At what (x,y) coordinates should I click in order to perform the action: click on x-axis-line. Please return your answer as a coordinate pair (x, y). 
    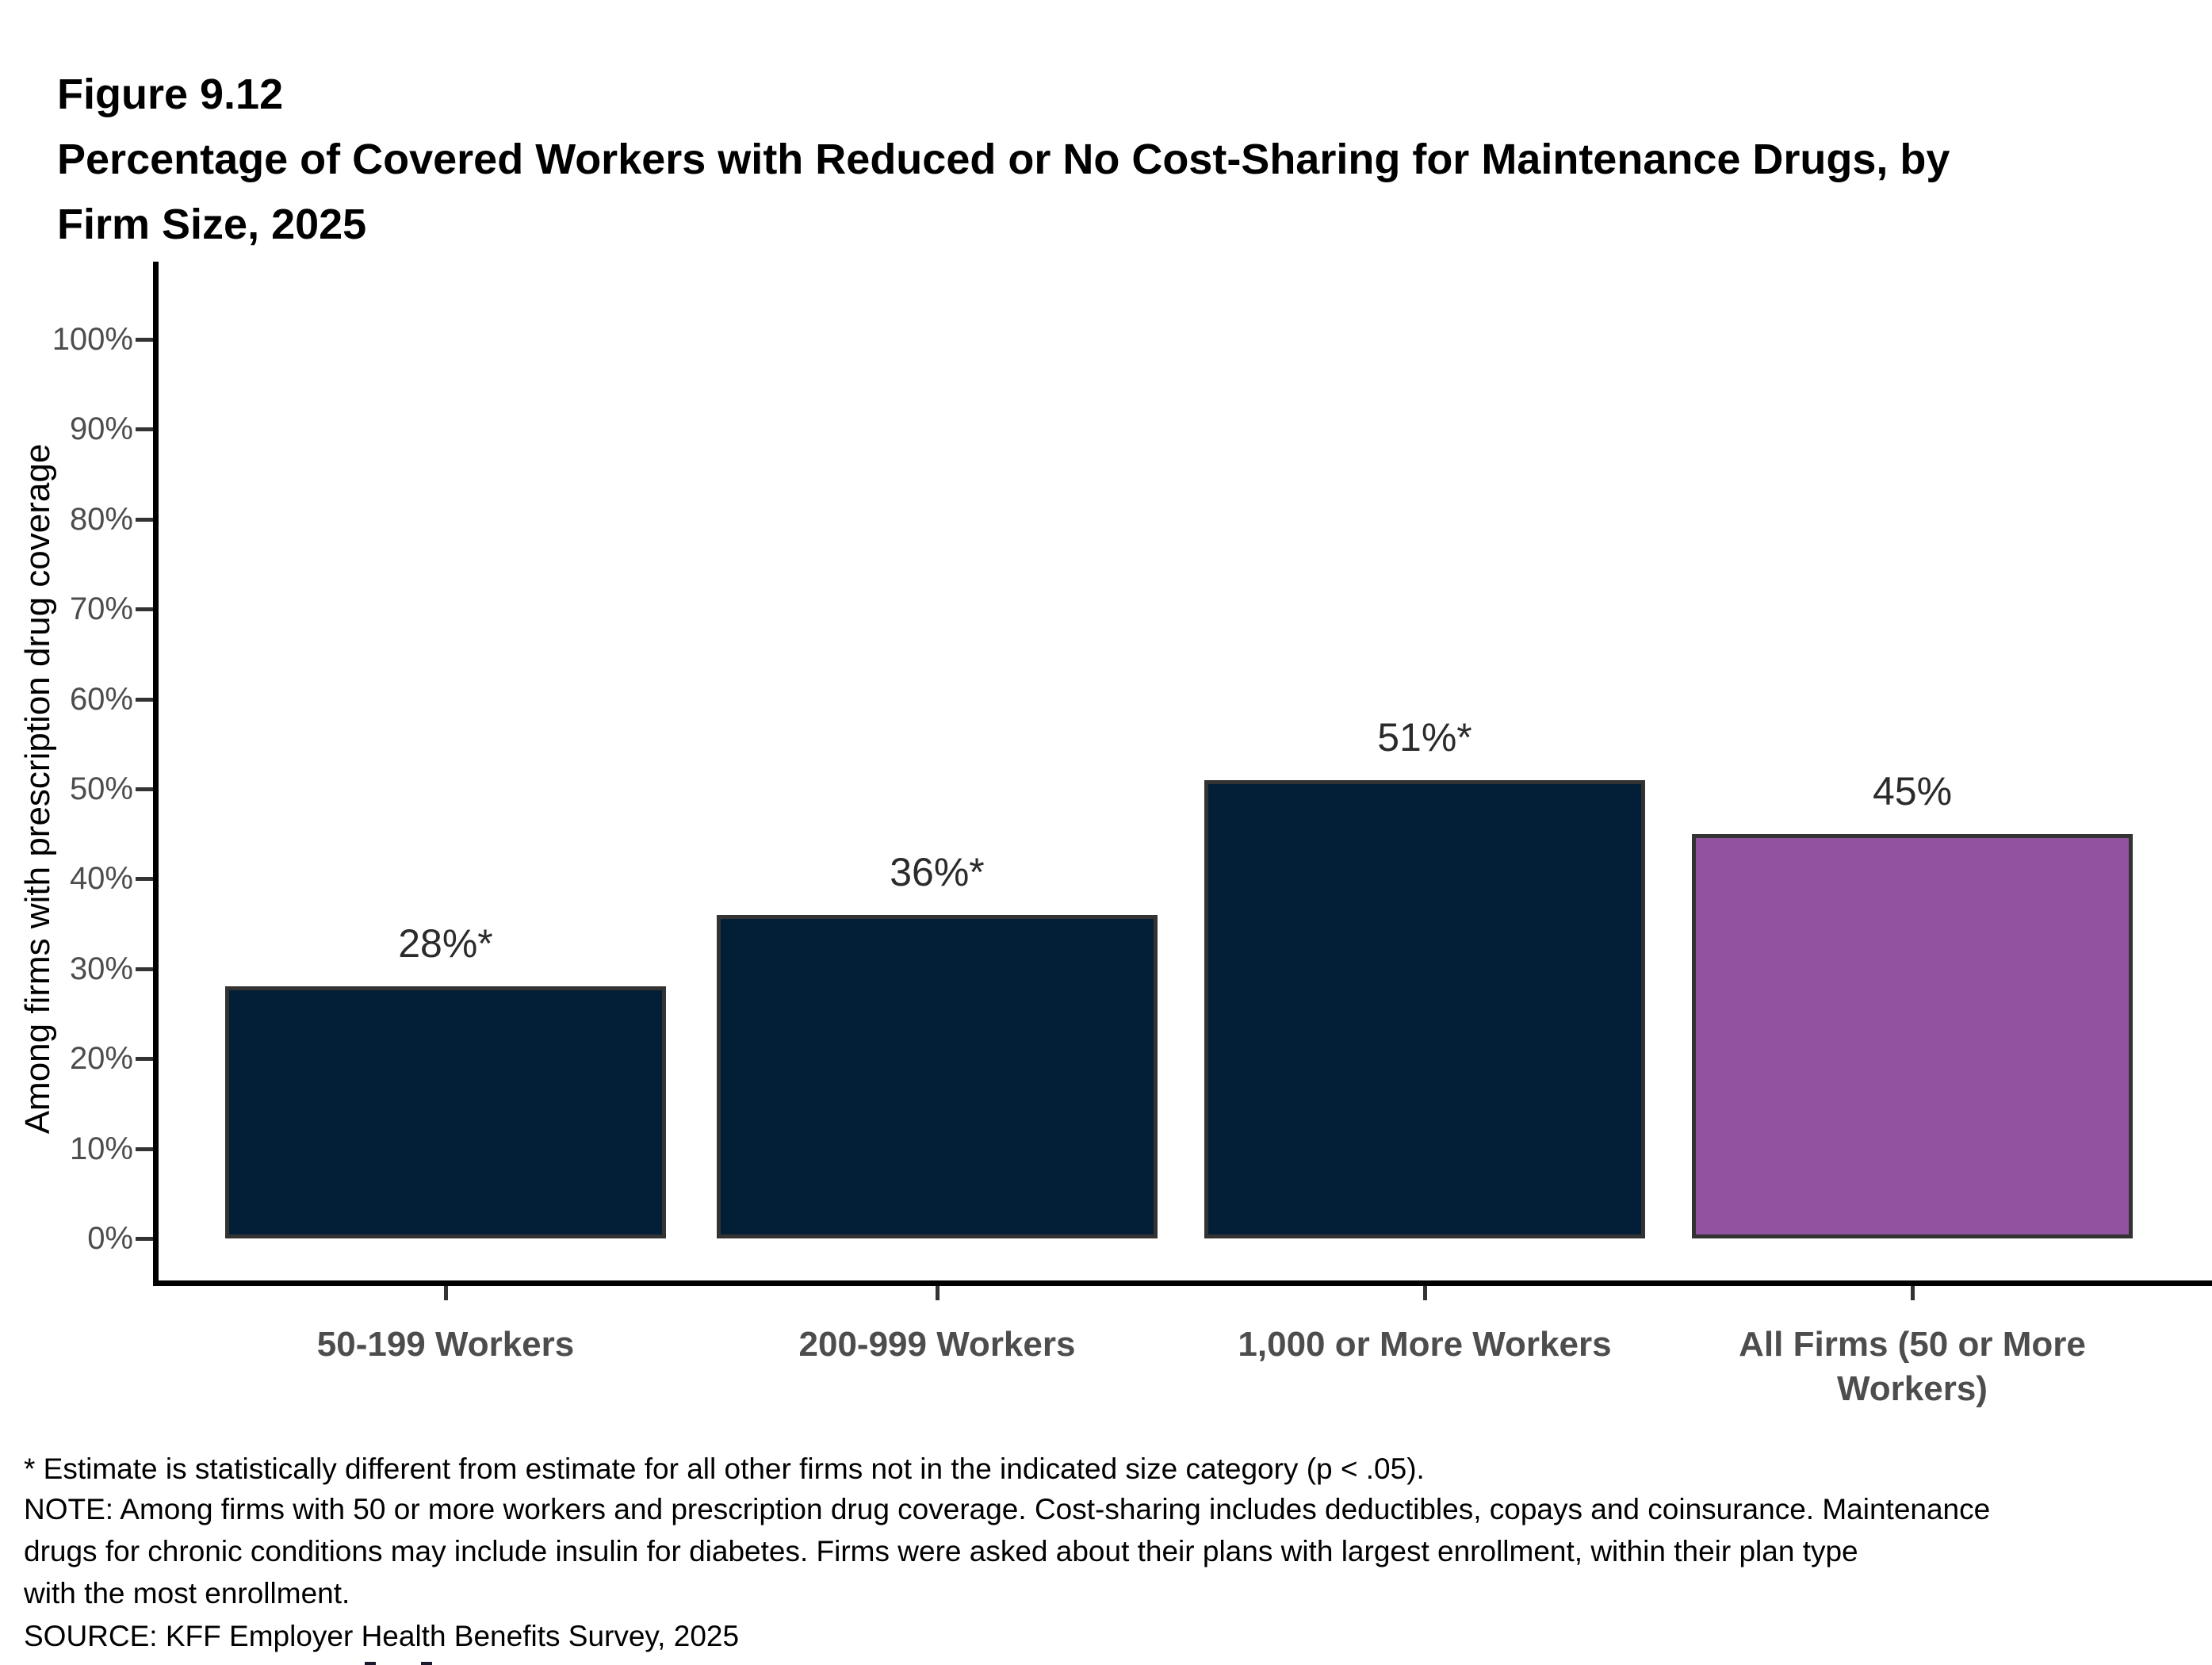
    Looking at the image, I should click on (1182, 1283).